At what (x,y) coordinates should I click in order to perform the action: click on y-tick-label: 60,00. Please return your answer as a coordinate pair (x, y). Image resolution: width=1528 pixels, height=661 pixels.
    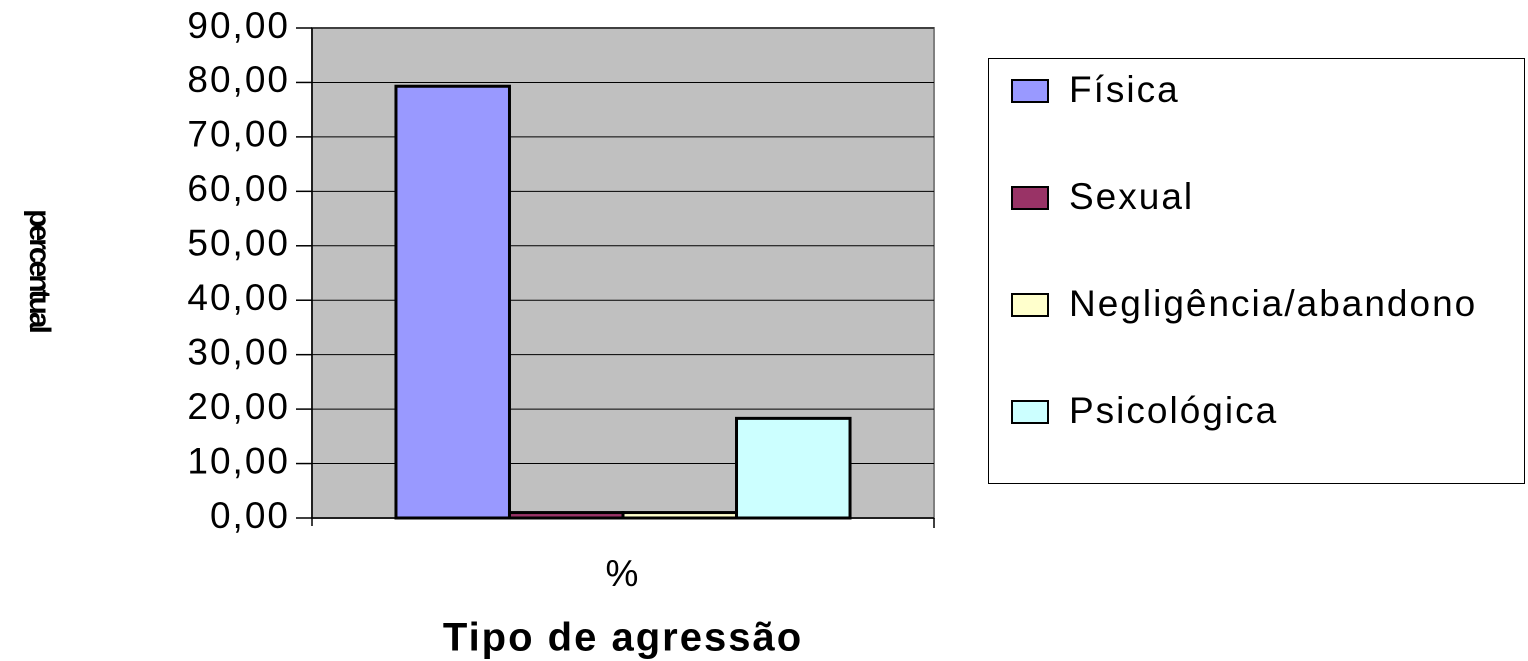
    Looking at the image, I should click on (238, 188).